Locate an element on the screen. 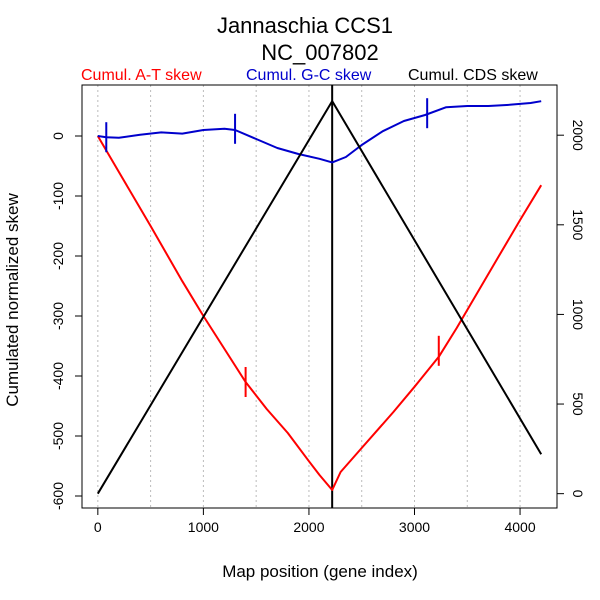  chart-title: Jannaschia CCS1 is located at coordinates (305, 25).